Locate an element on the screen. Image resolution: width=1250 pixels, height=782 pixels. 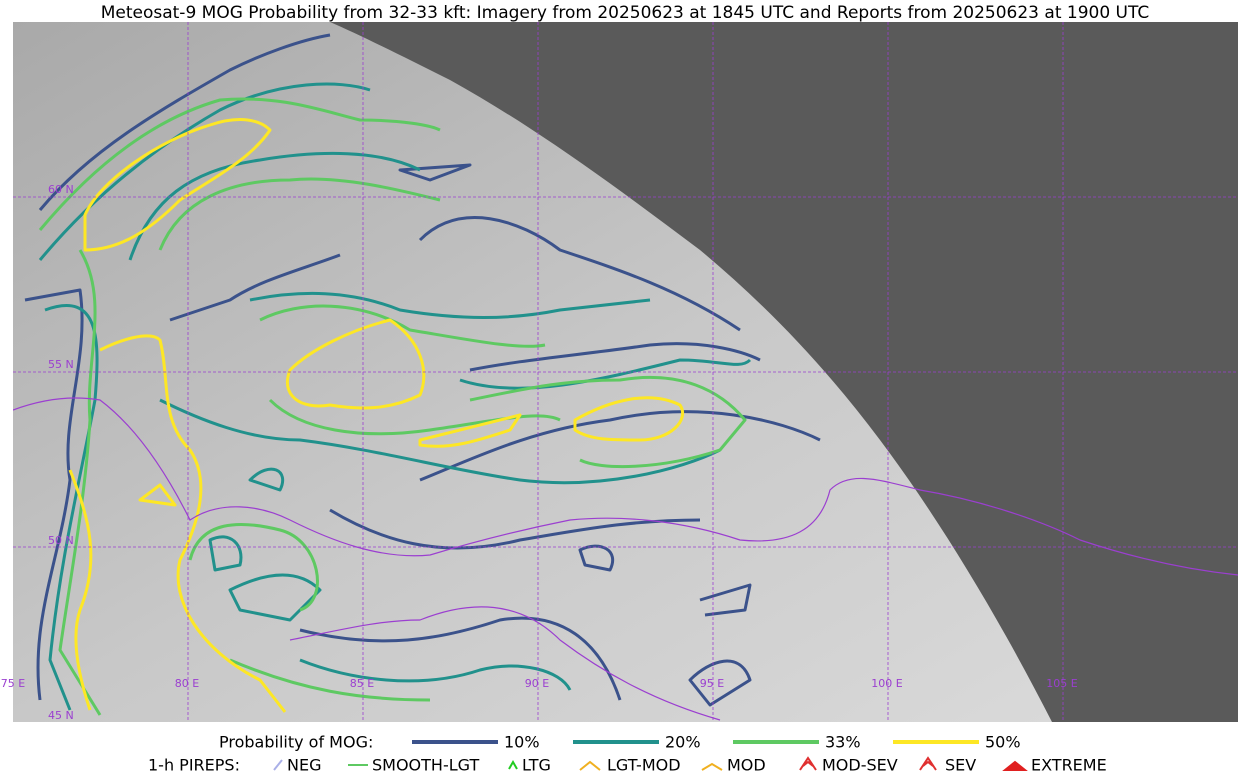
lon-label: 80 E is located at coordinates (187, 683).